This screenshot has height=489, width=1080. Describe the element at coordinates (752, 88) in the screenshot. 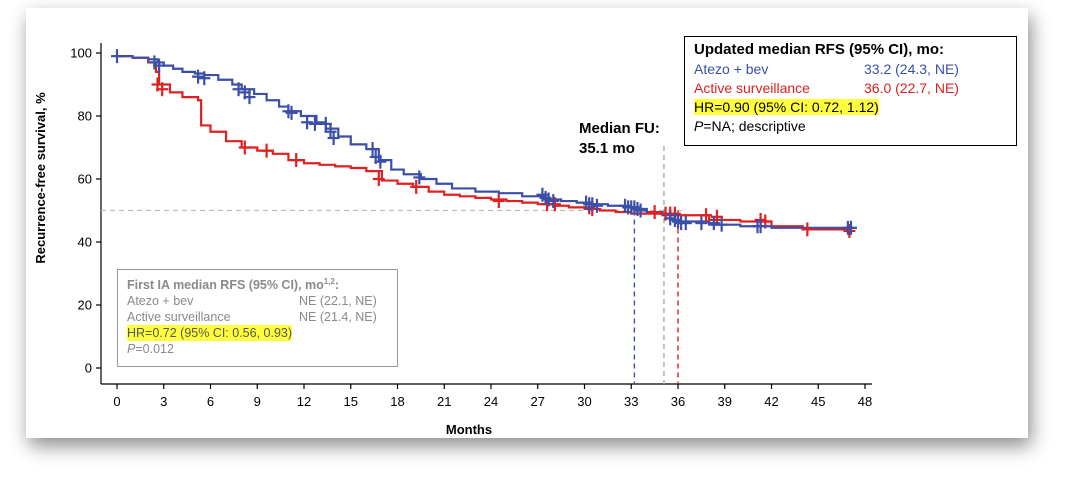

I see `legend-label-surveillance: Active surveillance` at that location.